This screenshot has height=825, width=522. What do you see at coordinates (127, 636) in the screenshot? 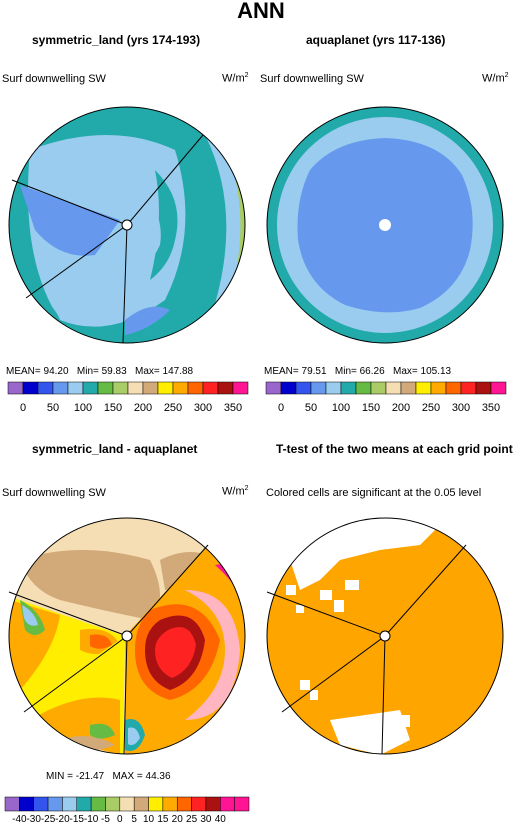
I see `panel3-map` at bounding box center [127, 636].